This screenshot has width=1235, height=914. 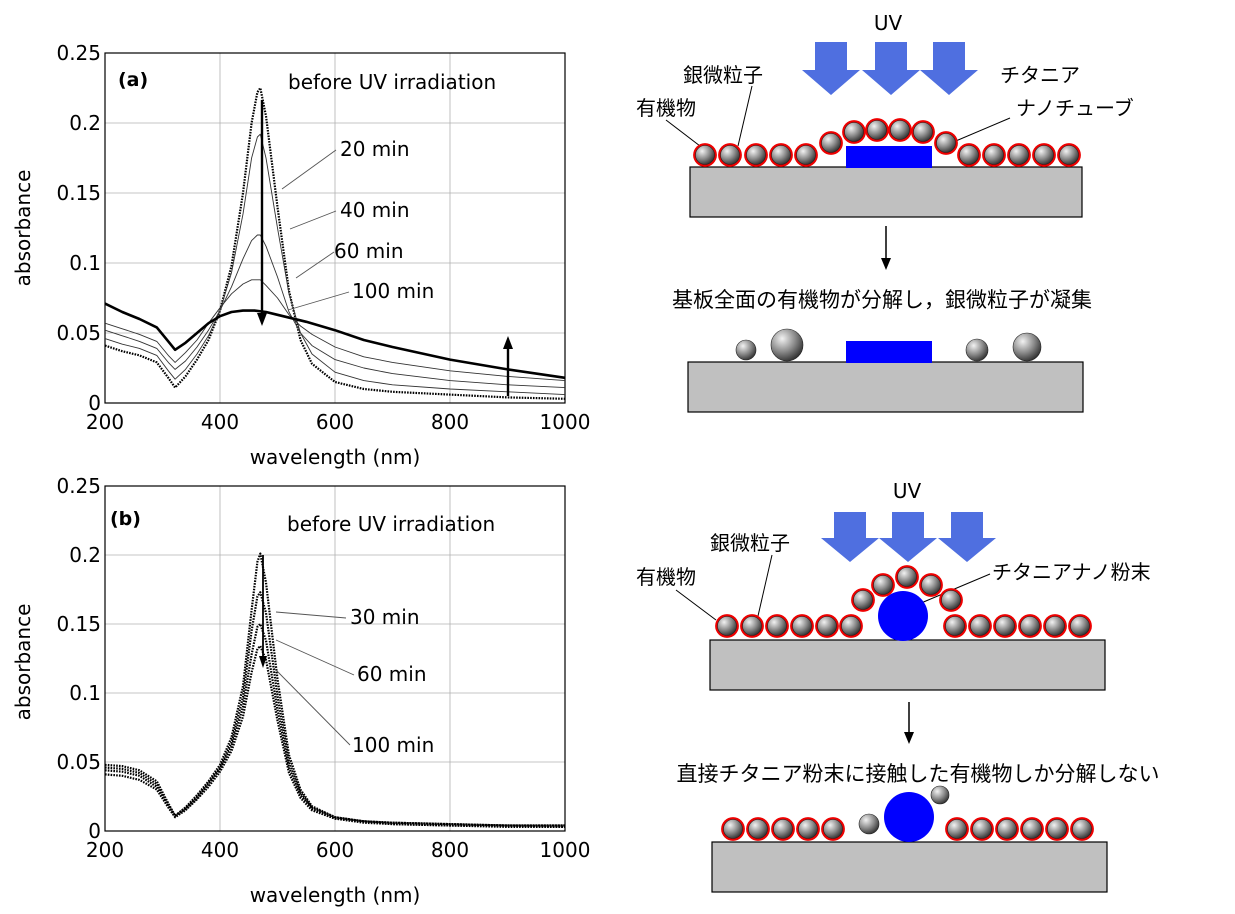 What do you see at coordinates (313, 220) in the screenshot?
I see `chart-a-leader-40min` at bounding box center [313, 220].